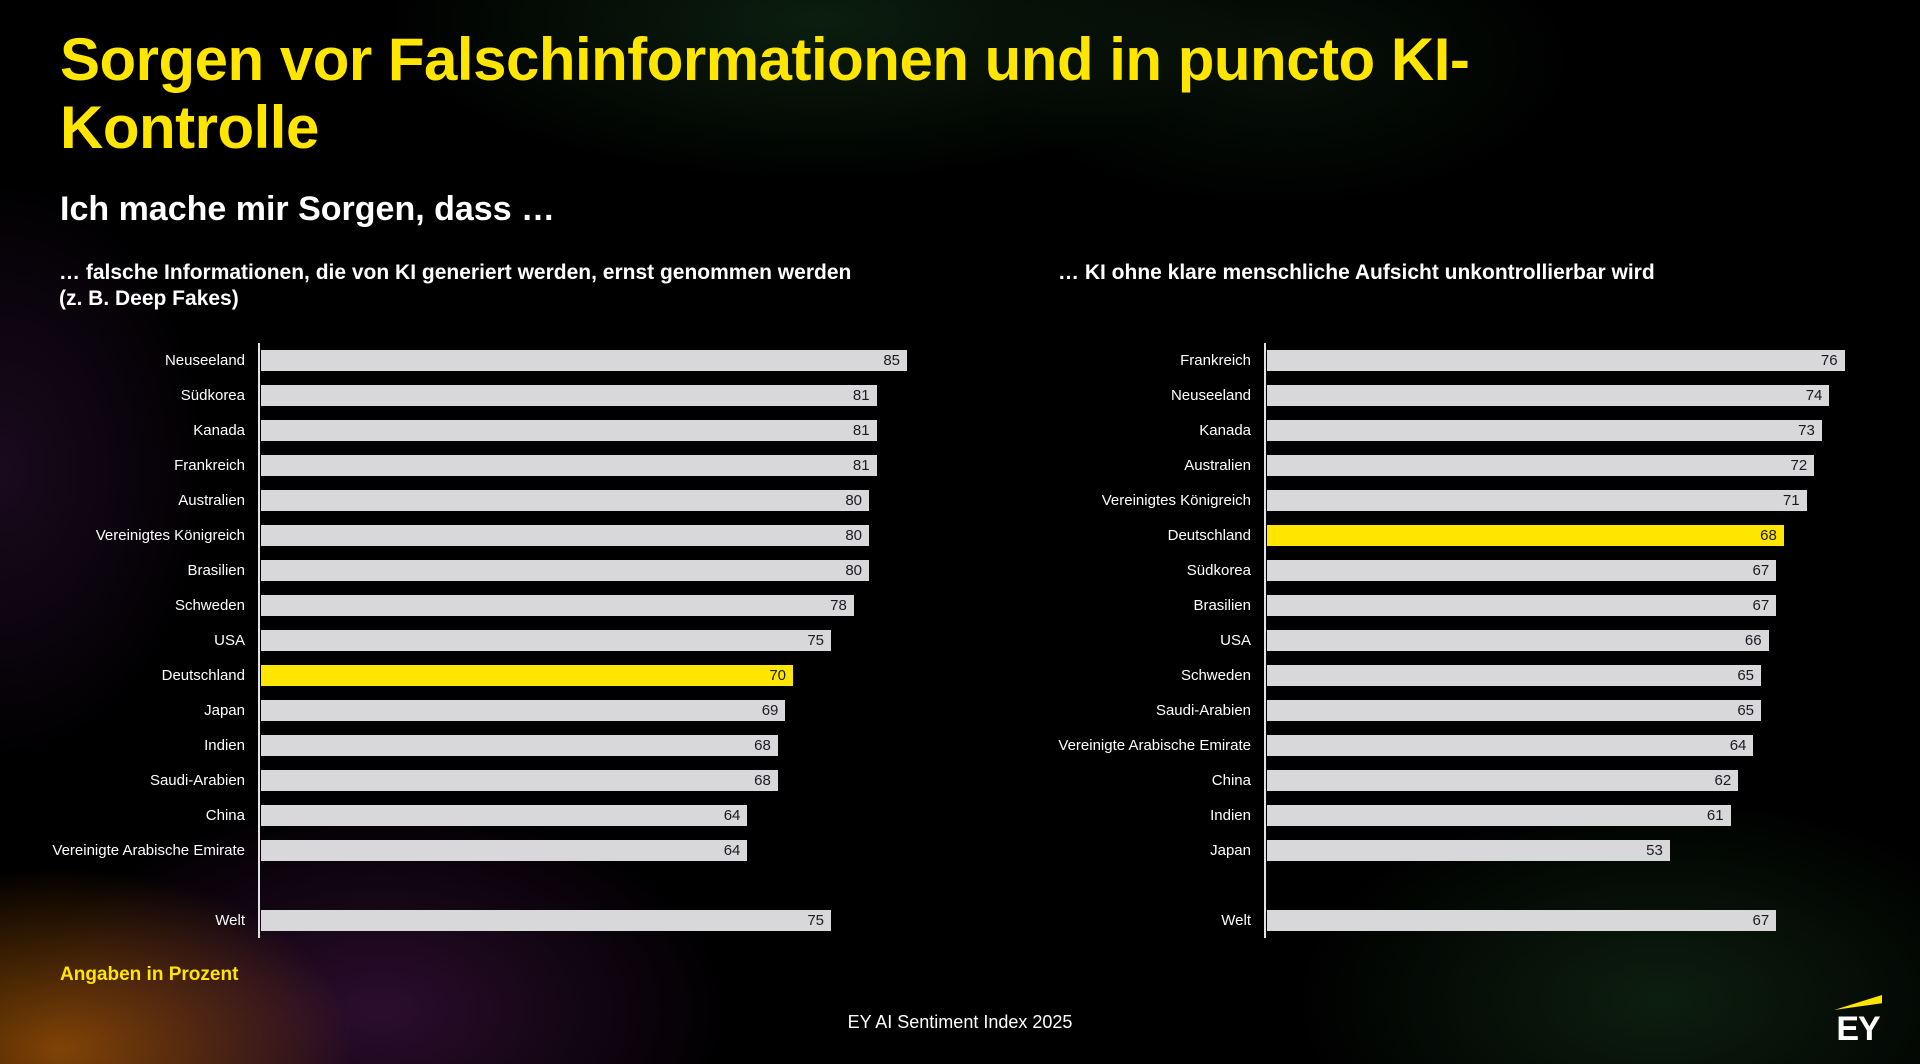 Image resolution: width=1920 pixels, height=1064 pixels. I want to click on bar-value-label: 74, so click(1814, 395).